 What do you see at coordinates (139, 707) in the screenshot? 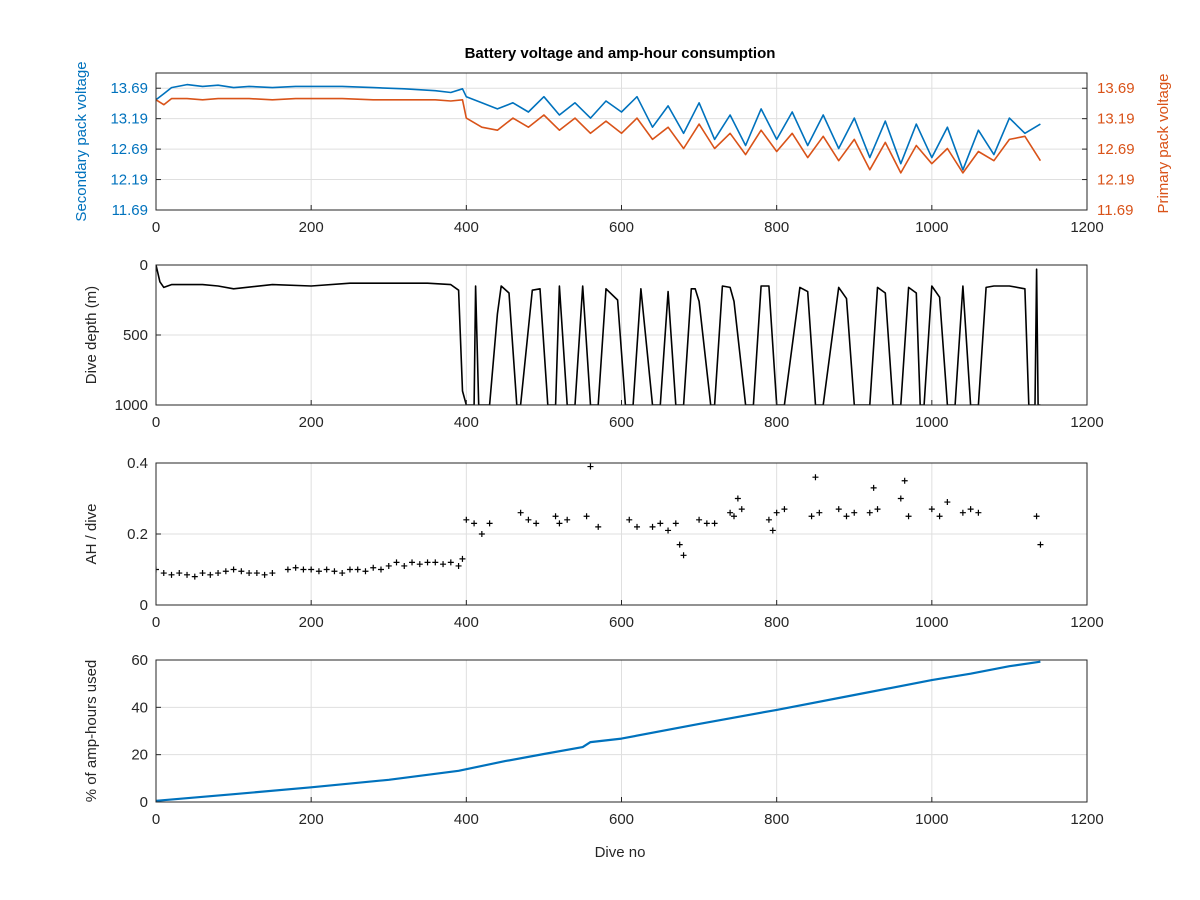
I see `y-tick-label: 40` at bounding box center [139, 707].